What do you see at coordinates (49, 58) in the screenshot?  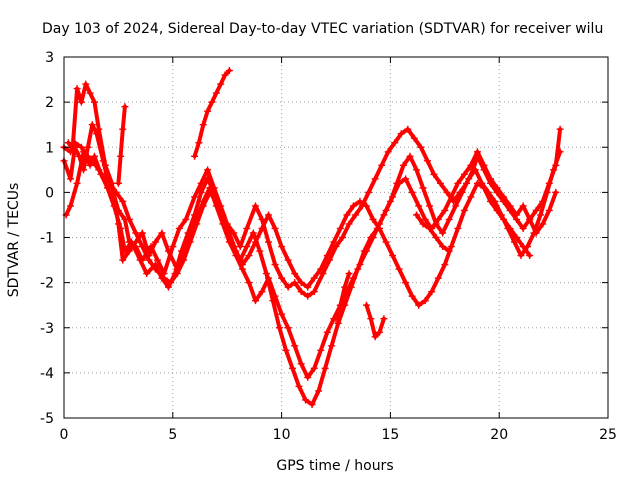 I see `y-tick-label: 3` at bounding box center [49, 58].